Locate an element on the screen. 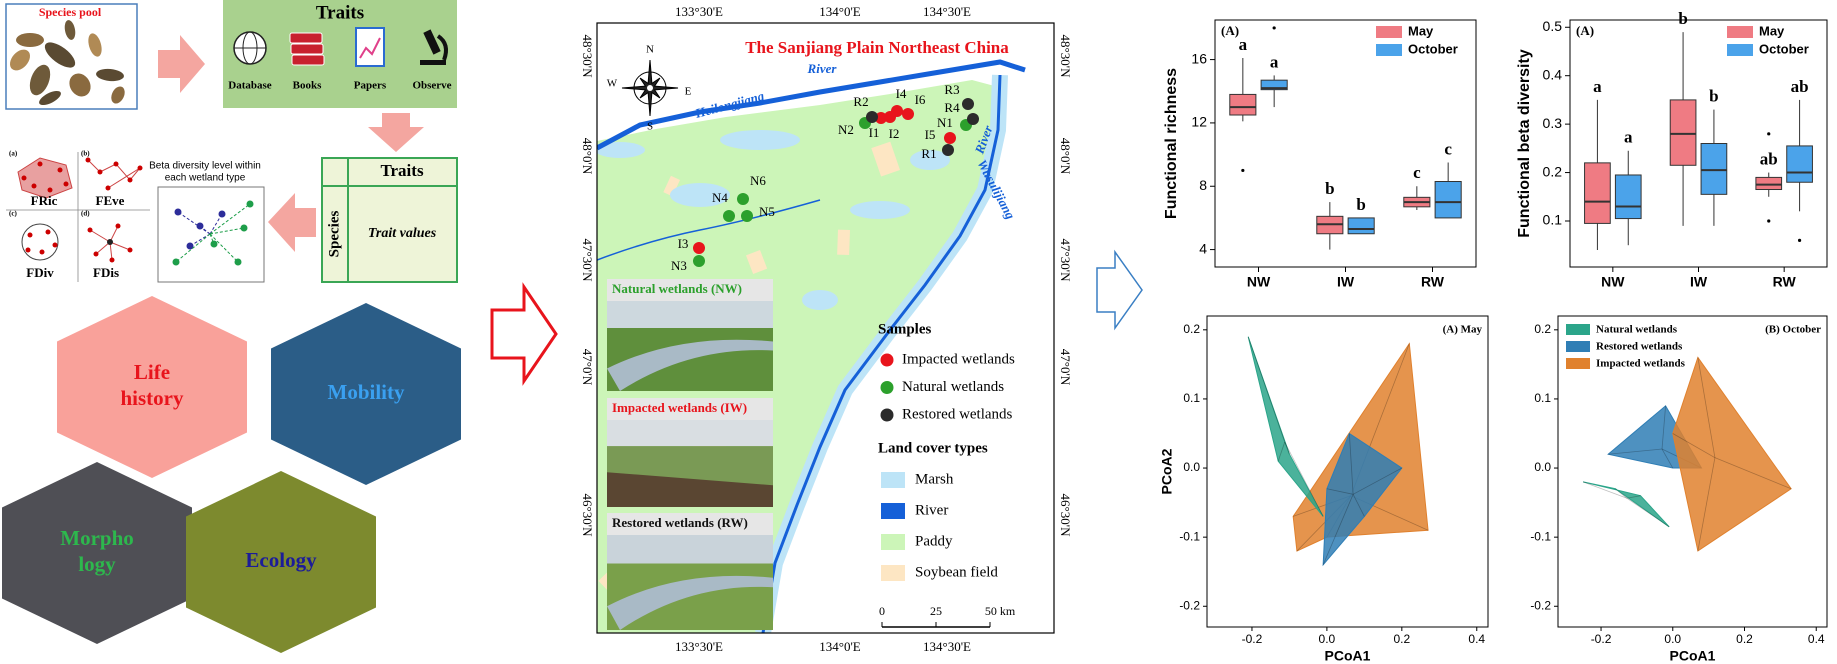 This screenshot has height=664, width=1837. panel-label: (A) is located at coordinates (1585, 30).